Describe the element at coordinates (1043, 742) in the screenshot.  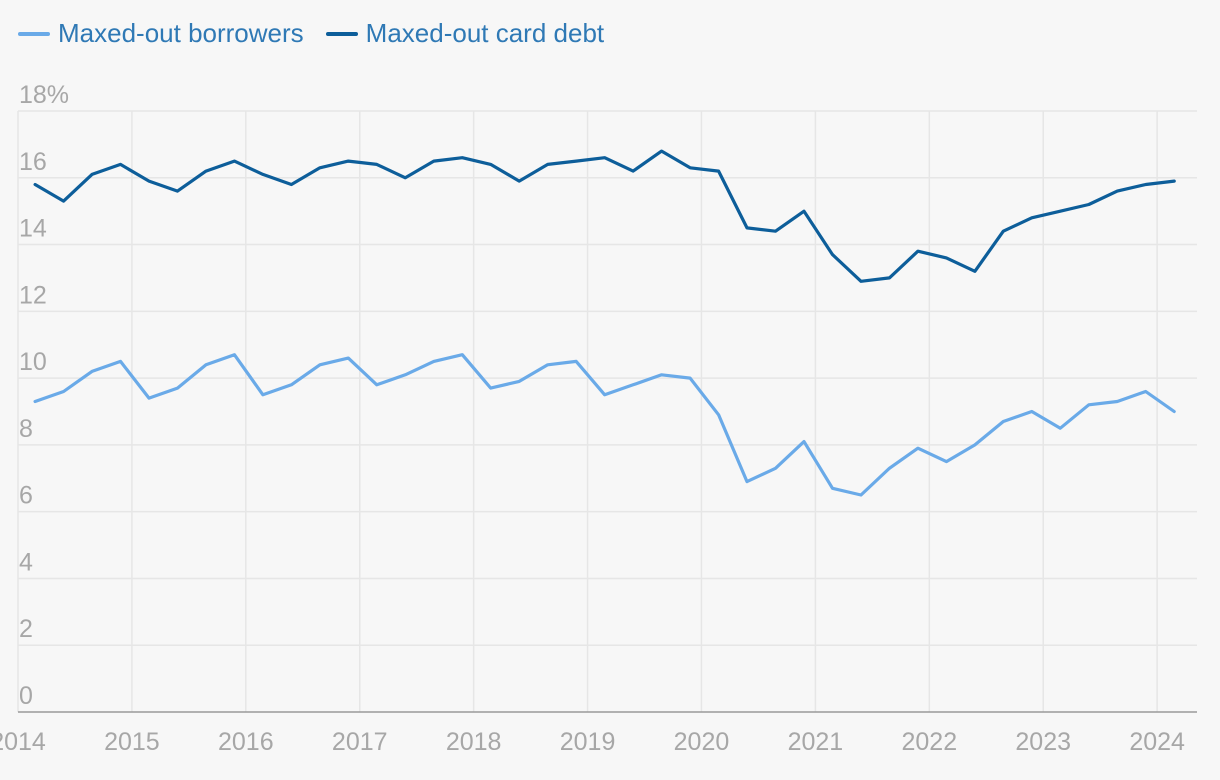
I see `x-tick-label: 2023` at that location.